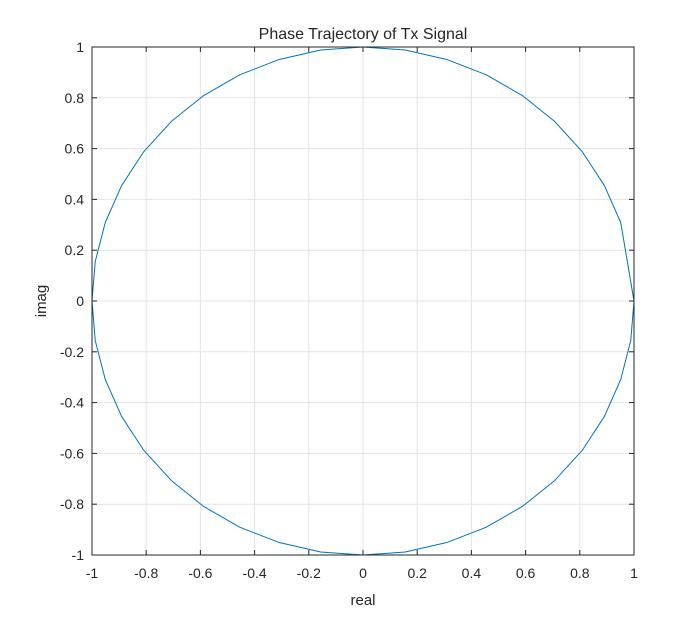 This screenshot has height=625, width=700. What do you see at coordinates (92, 573) in the screenshot?
I see `x-tick-label: -1` at bounding box center [92, 573].